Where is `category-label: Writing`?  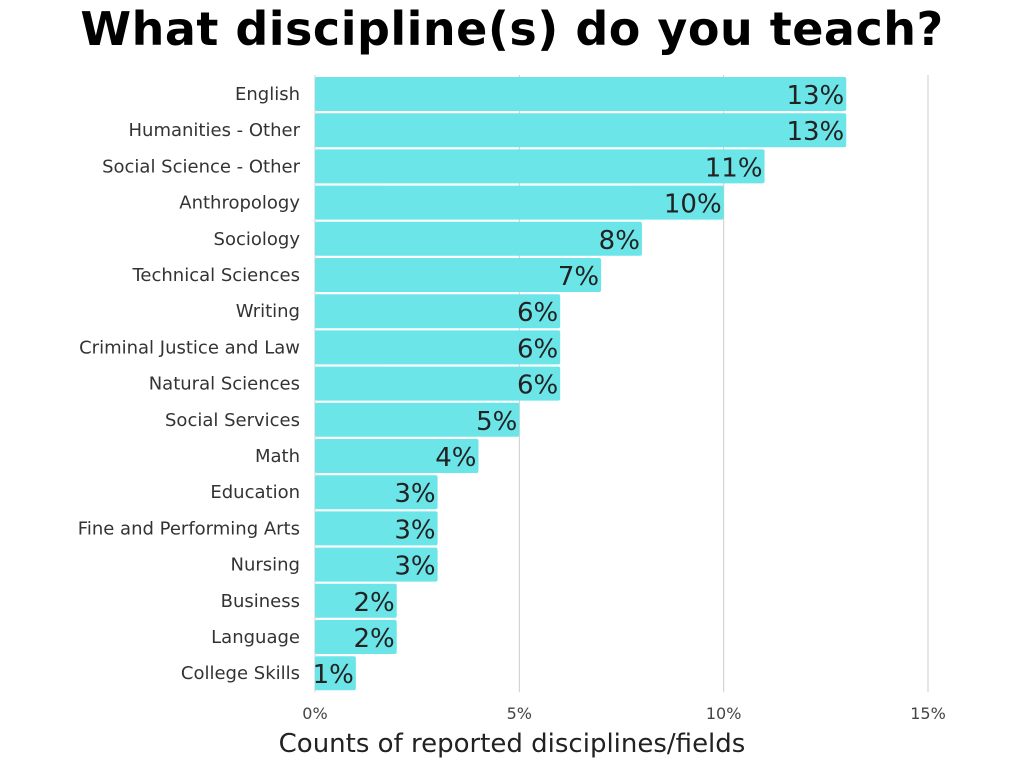 category-label: Writing is located at coordinates (268, 311).